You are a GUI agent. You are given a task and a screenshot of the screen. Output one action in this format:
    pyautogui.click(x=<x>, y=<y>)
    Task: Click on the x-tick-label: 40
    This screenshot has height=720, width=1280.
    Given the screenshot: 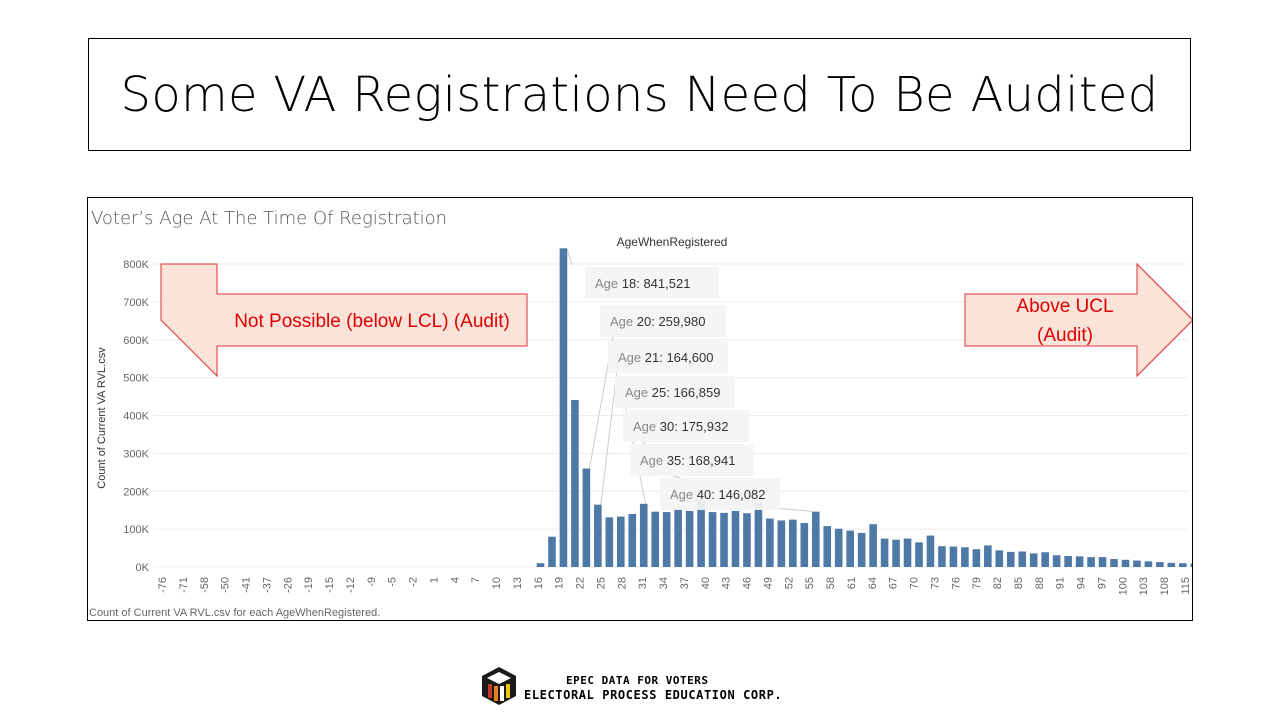 What is the action you would take?
    pyautogui.click(x=706, y=583)
    